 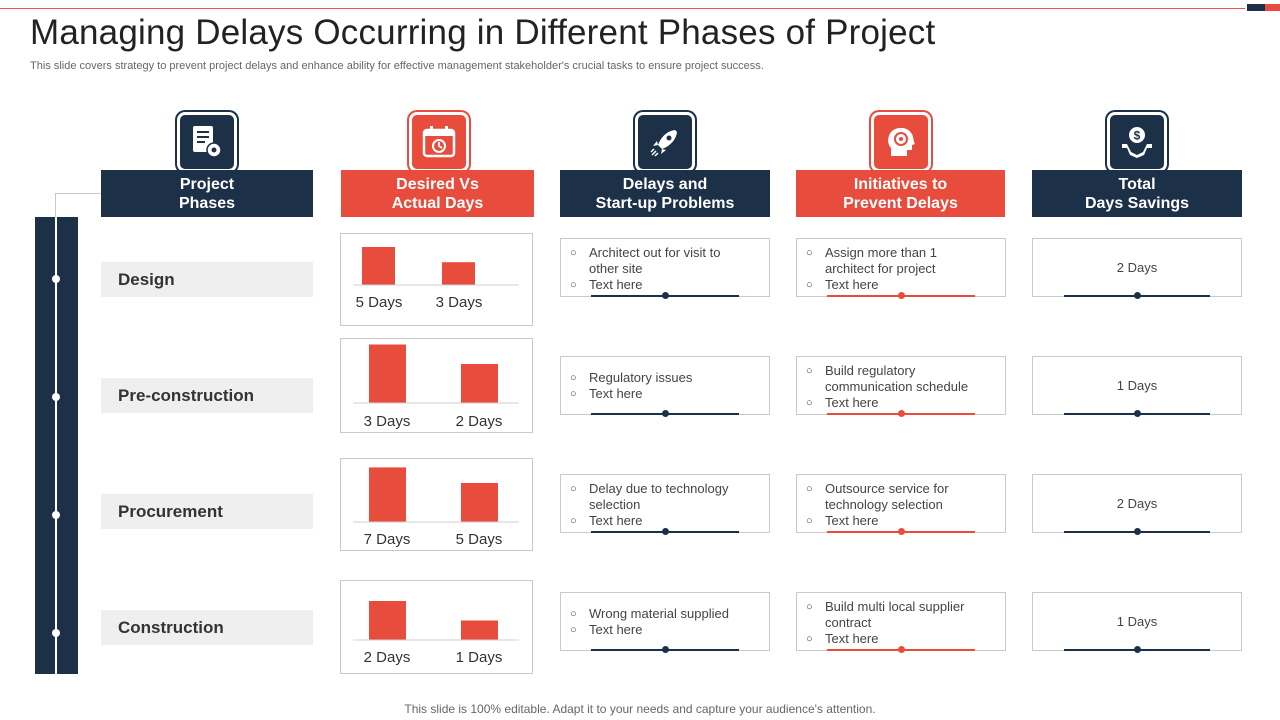 I want to click on problem-card-construction: ○ Wrong material supplied ○ Text here, so click(x=665, y=622).